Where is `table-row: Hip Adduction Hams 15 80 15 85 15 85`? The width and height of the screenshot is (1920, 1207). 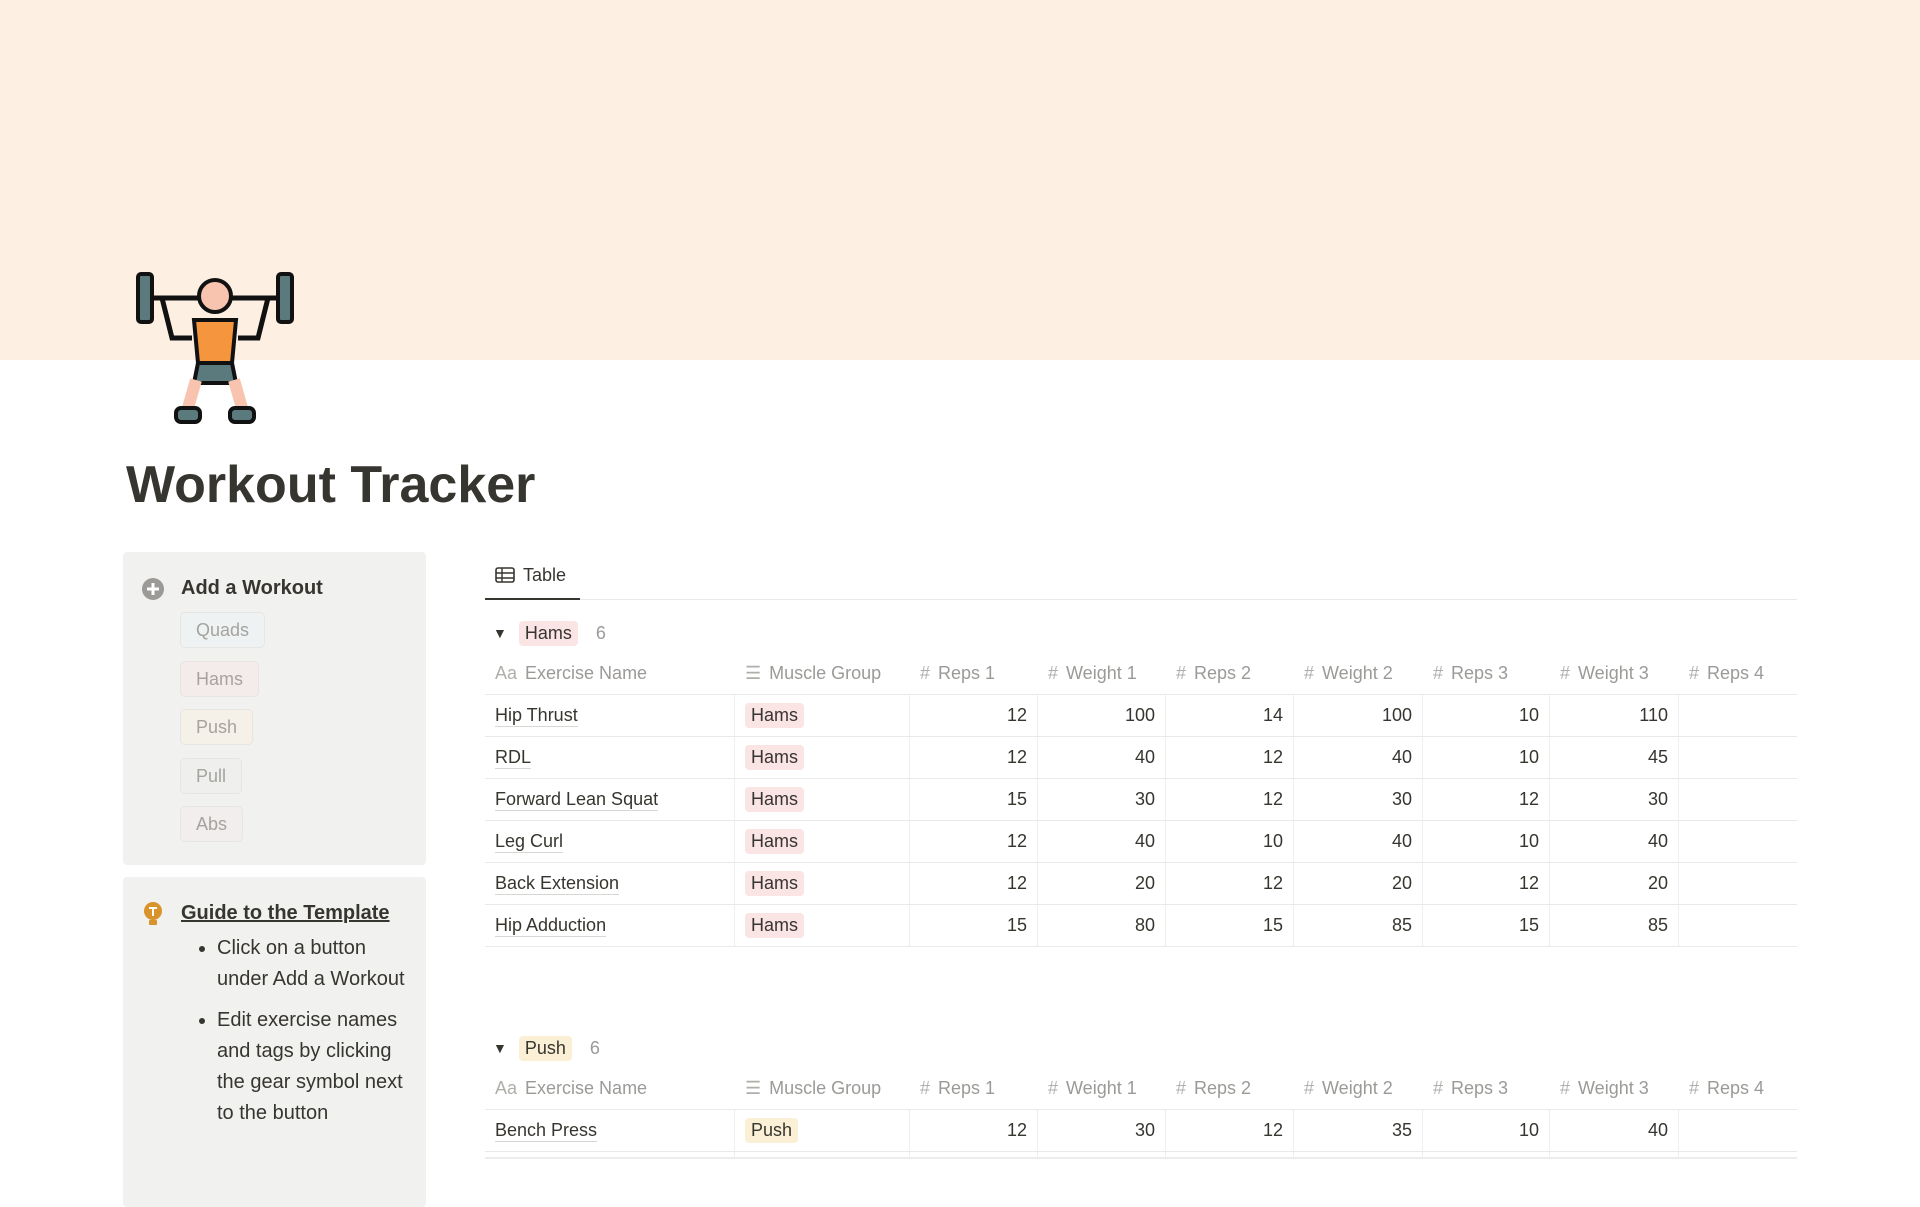
table-row: Hip Adduction Hams 15 80 15 85 15 85 is located at coordinates (1141, 926).